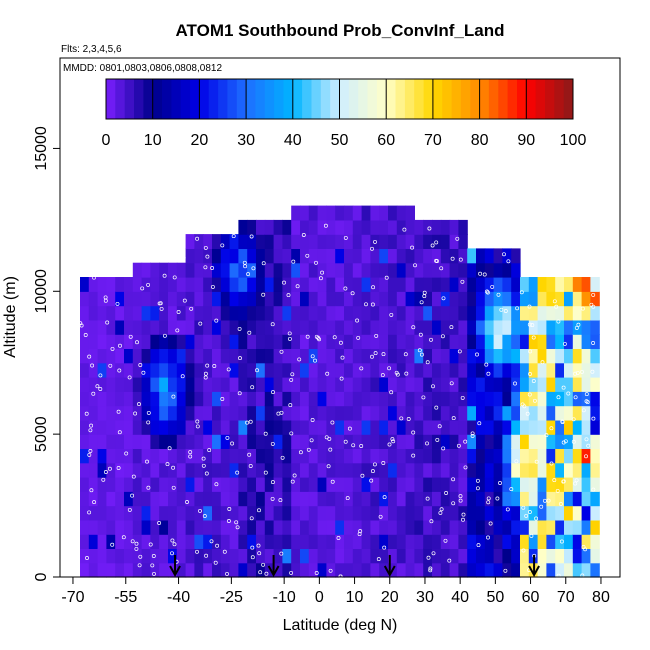 Image resolution: width=650 pixels, height=650 pixels. What do you see at coordinates (340, 625) in the screenshot?
I see `x-axis-label: Latitude (deg N)` at bounding box center [340, 625].